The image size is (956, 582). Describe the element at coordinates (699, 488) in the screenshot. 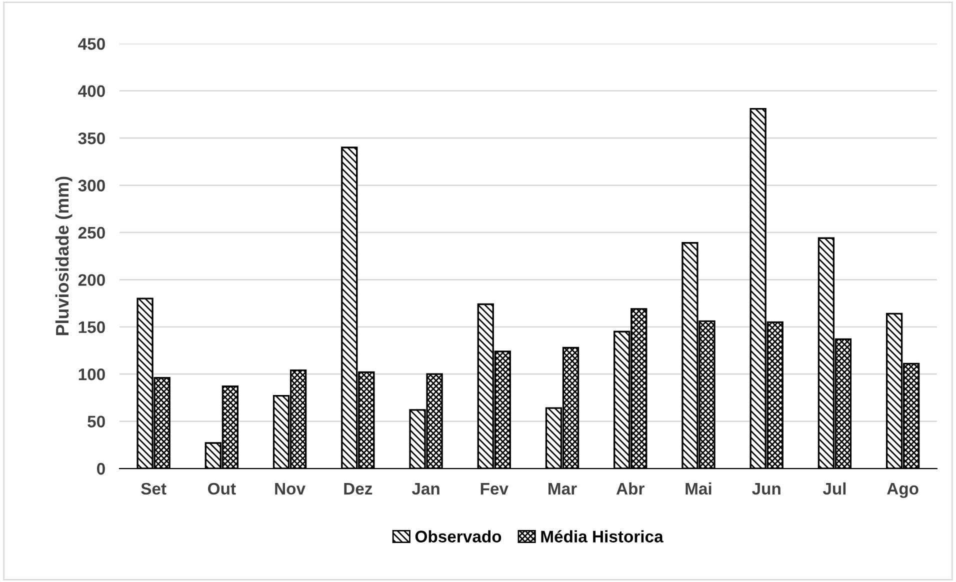

I see `x-tick-label: Mai` at that location.